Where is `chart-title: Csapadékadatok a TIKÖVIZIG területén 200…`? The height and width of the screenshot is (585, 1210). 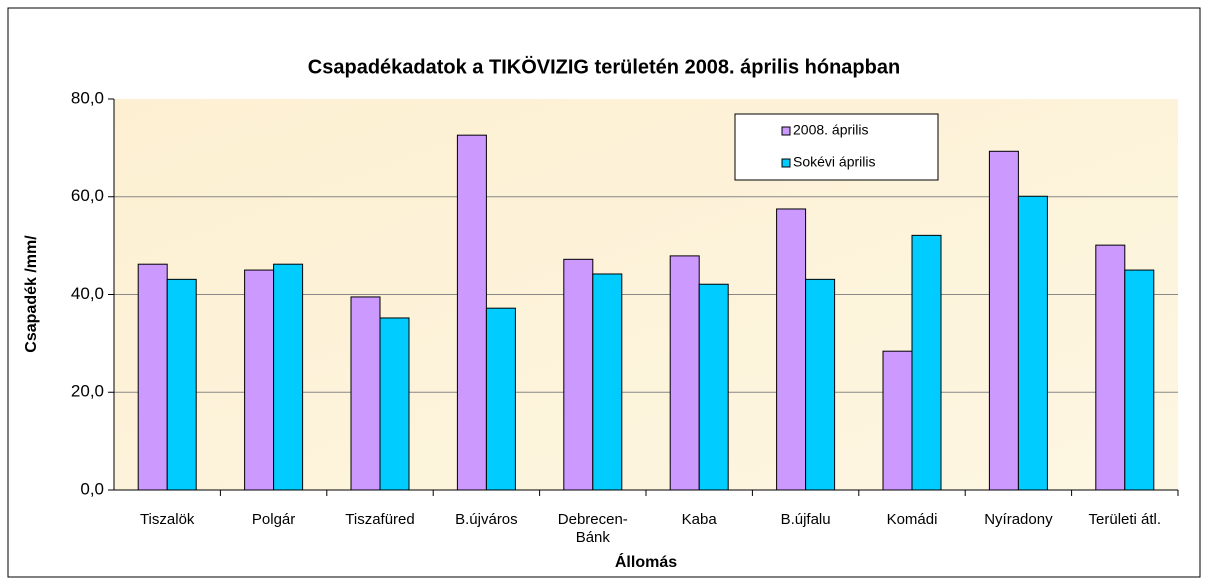 chart-title: Csapadékadatok a TIKÖVIZIG területén 200… is located at coordinates (604, 66).